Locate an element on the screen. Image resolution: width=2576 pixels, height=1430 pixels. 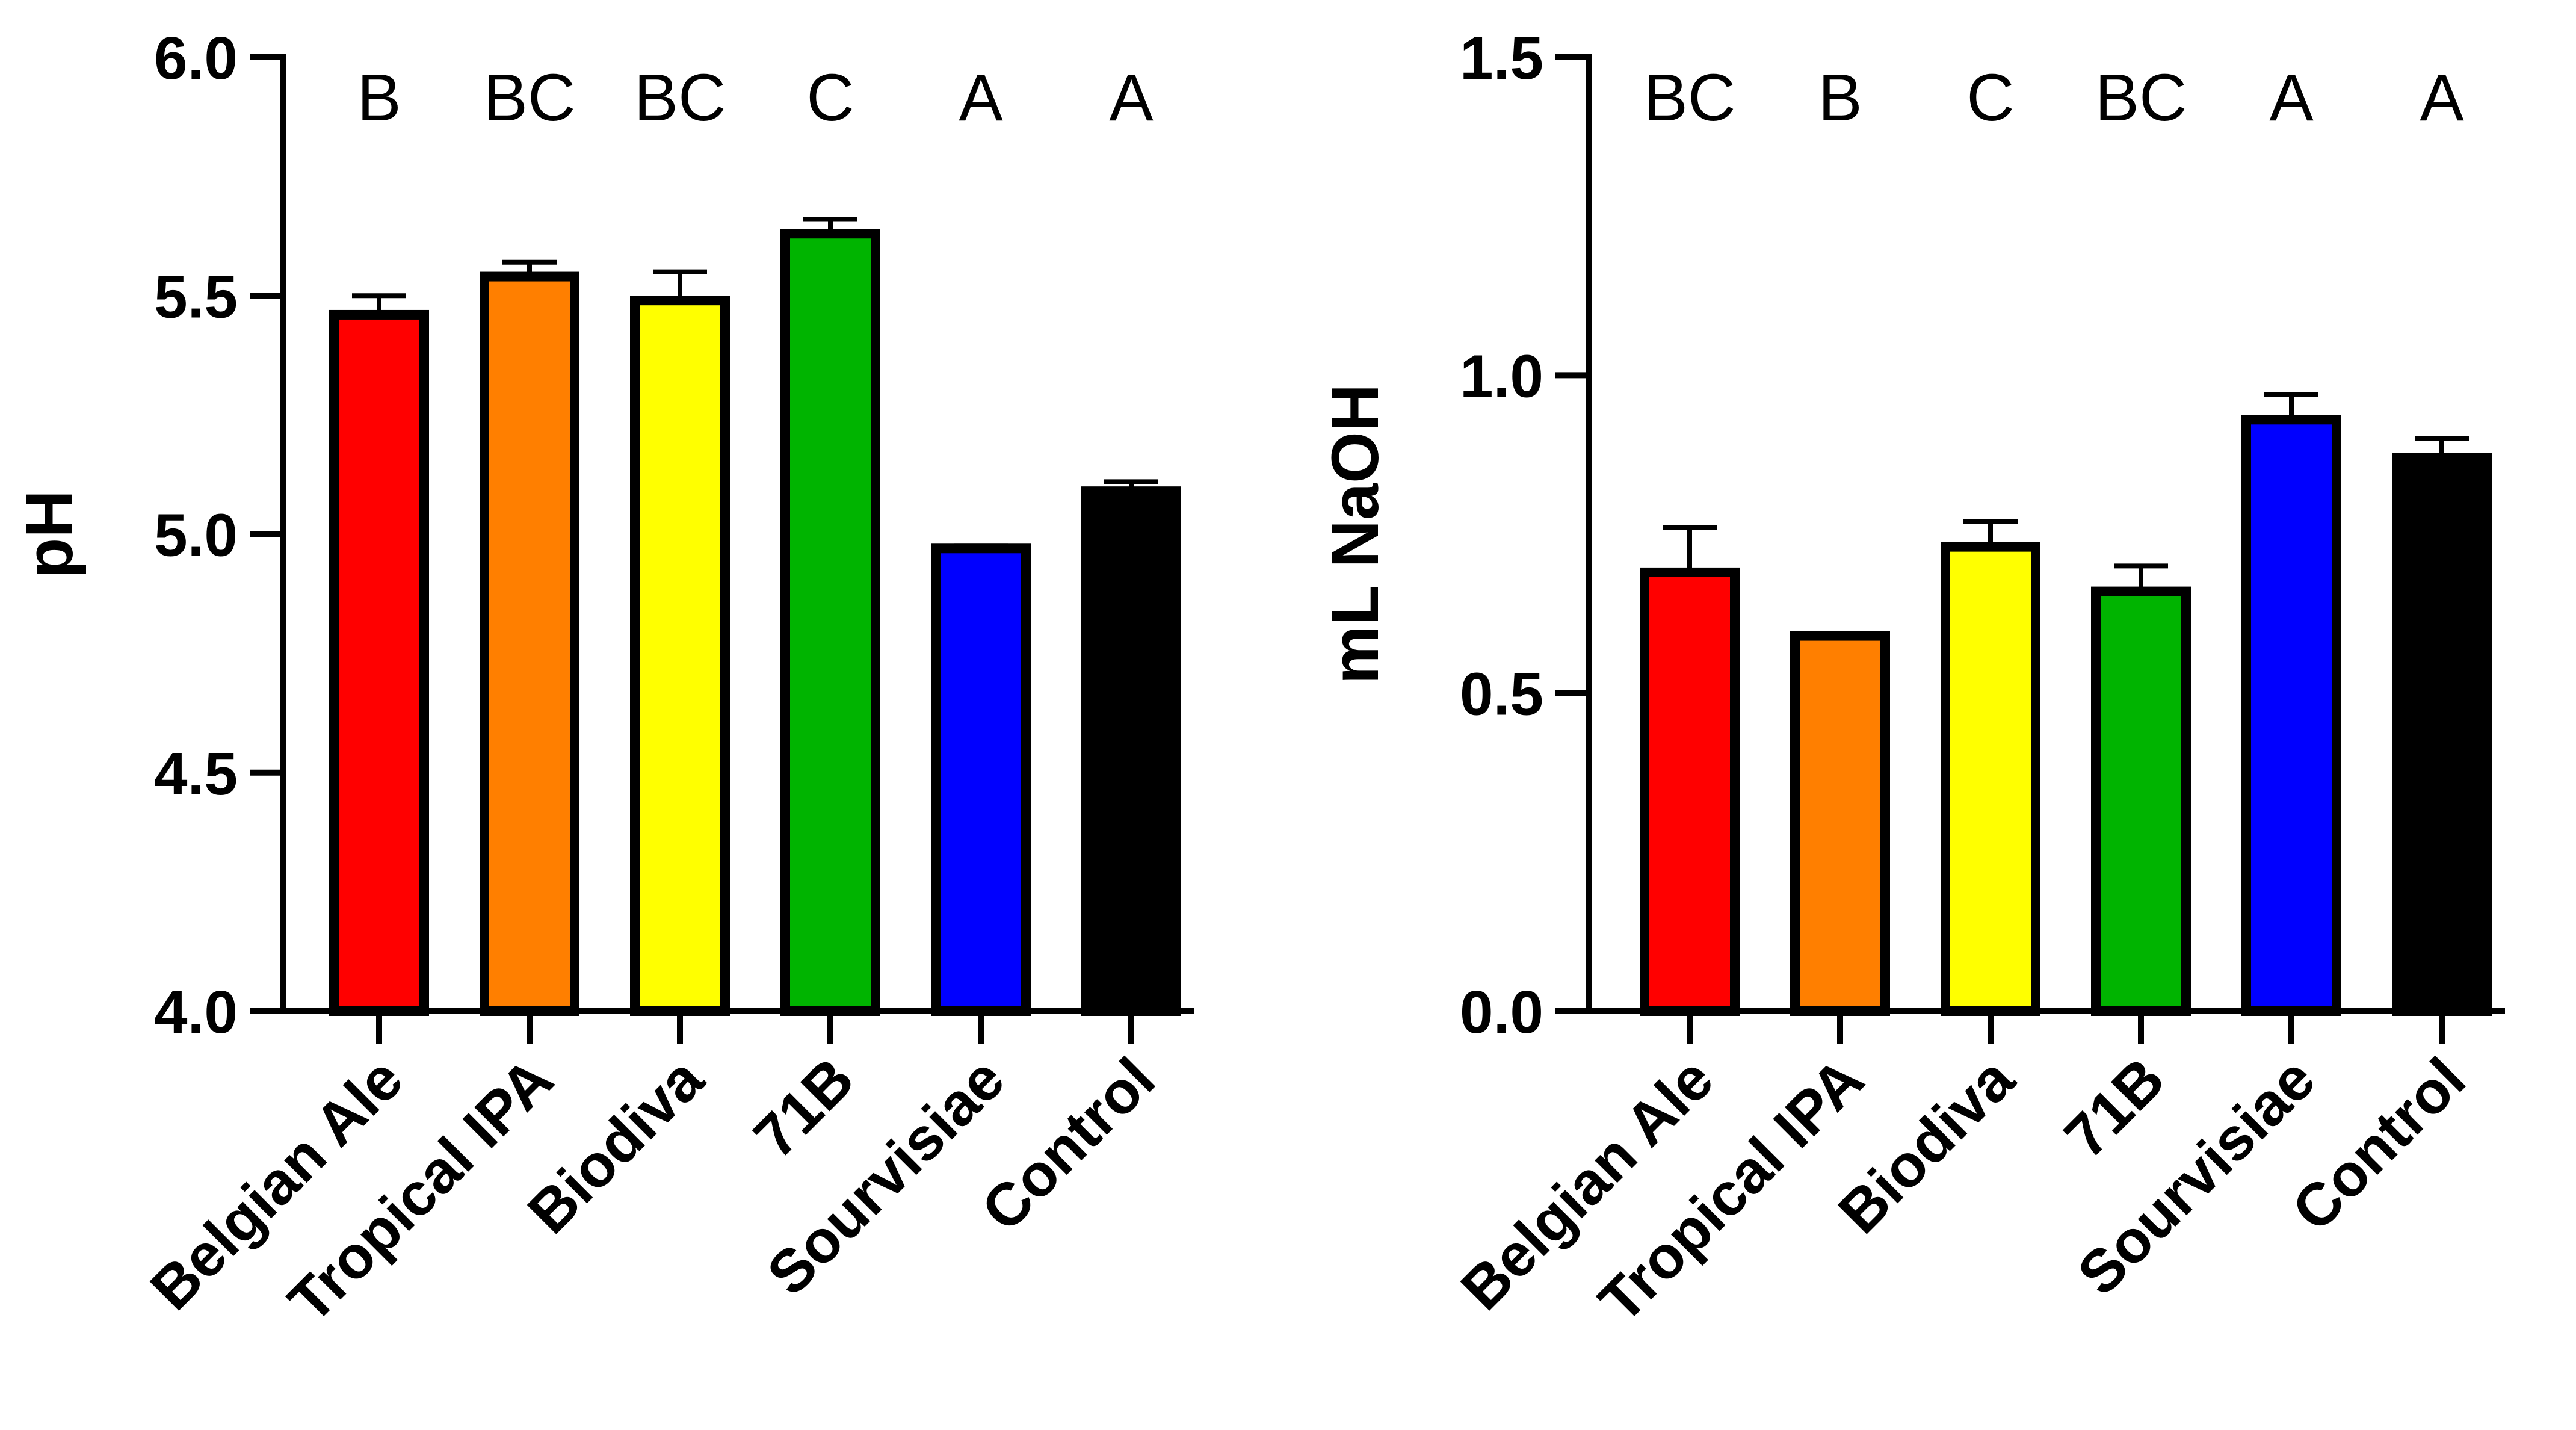
y-tick-label: 4.5 is located at coordinates (196, 774).